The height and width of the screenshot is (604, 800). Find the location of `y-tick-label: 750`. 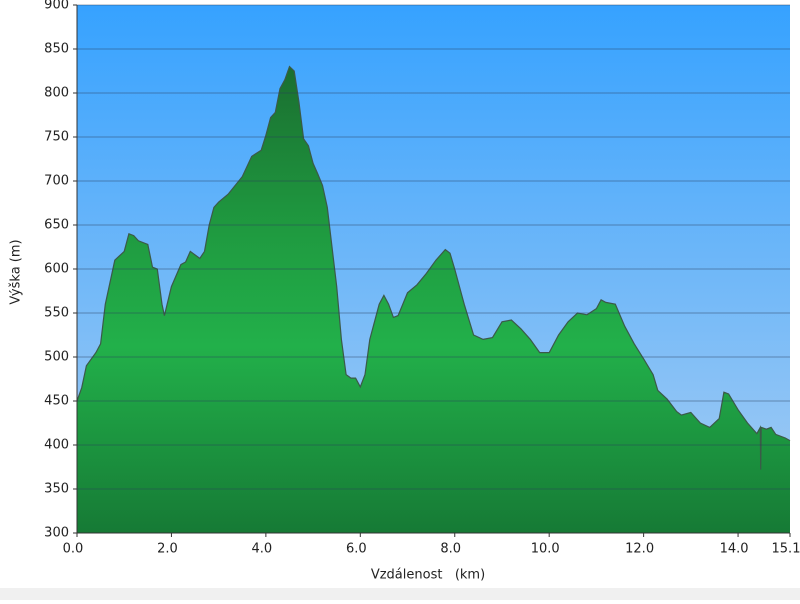

y-tick-label: 750 is located at coordinates (56, 137).